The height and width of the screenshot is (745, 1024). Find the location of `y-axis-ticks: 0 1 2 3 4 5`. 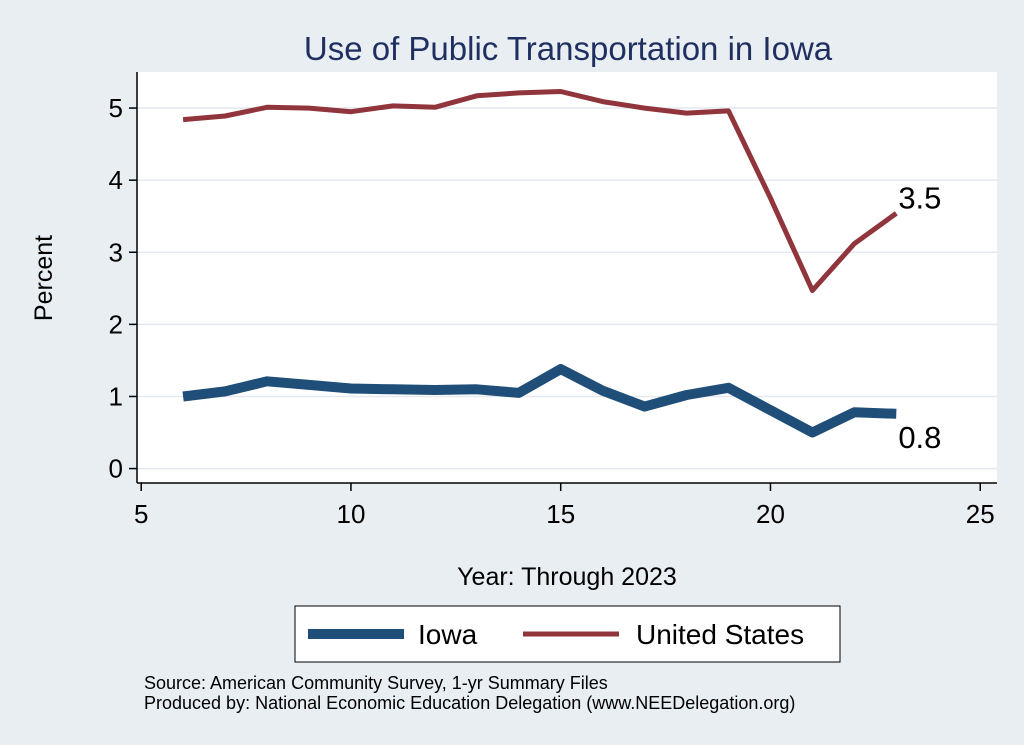

y-axis-ticks: 0 1 2 3 4 5 is located at coordinates (123, 288).